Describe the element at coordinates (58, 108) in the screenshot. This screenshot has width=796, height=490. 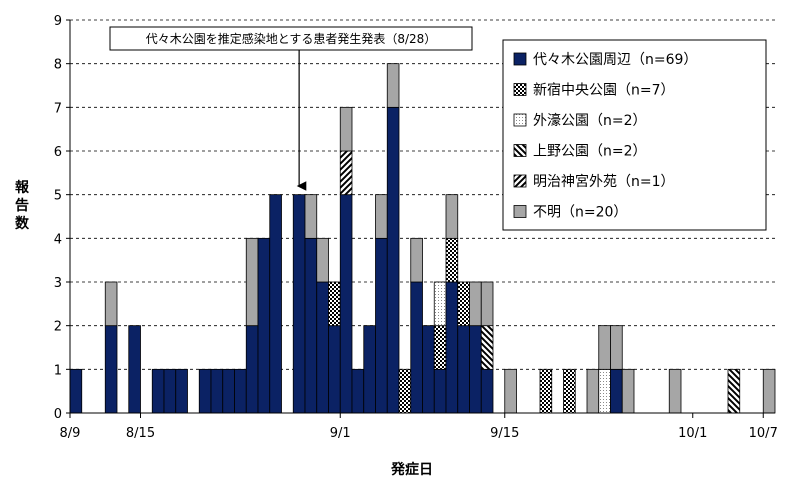
I see `y-tick-label: 7` at that location.